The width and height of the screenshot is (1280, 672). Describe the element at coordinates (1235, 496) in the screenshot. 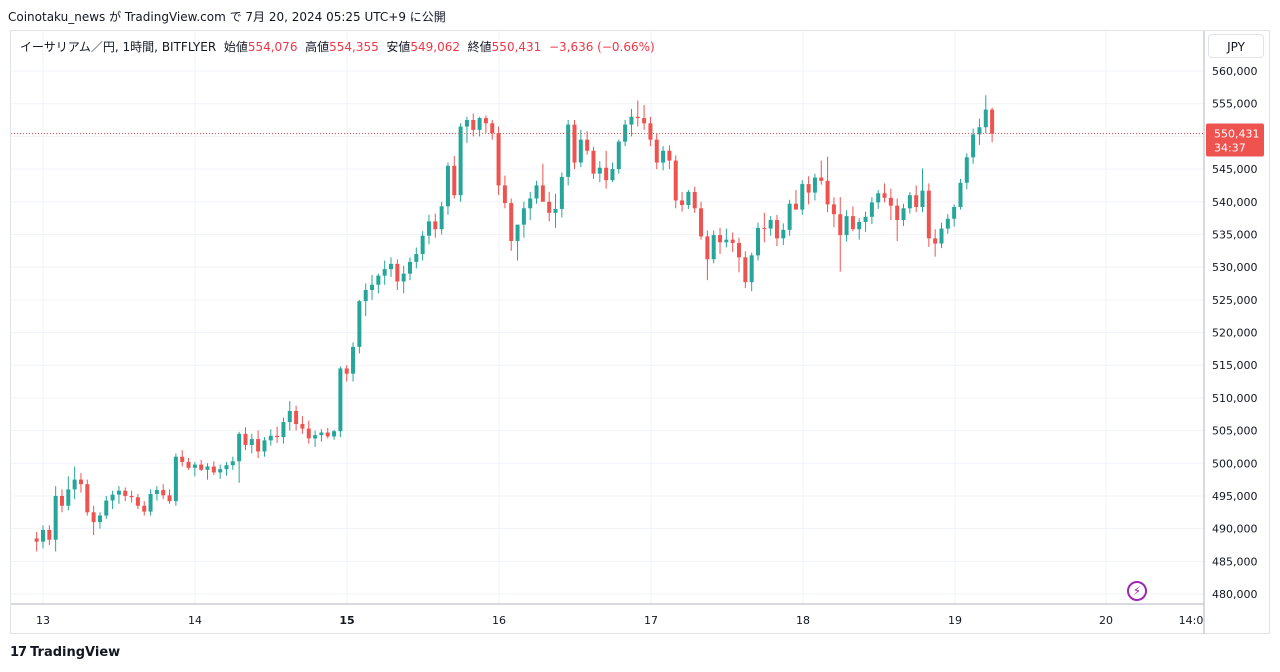

I see `y-axis-label: 495,000` at that location.